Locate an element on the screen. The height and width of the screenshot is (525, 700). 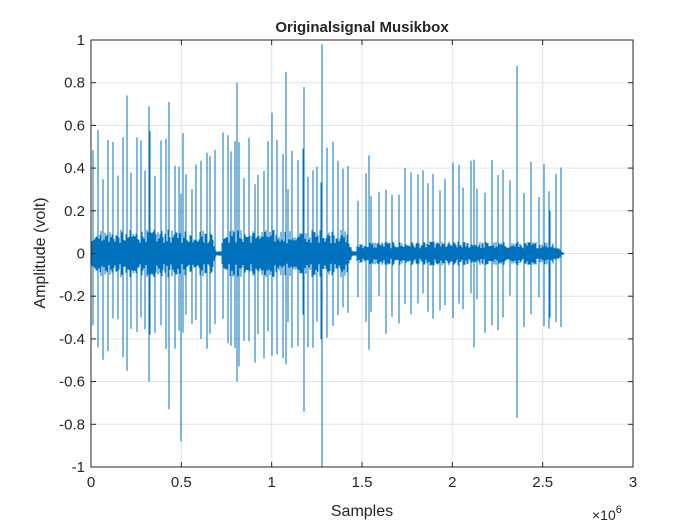
chart-title: Originalsignal Musikbox is located at coordinates (362, 27).